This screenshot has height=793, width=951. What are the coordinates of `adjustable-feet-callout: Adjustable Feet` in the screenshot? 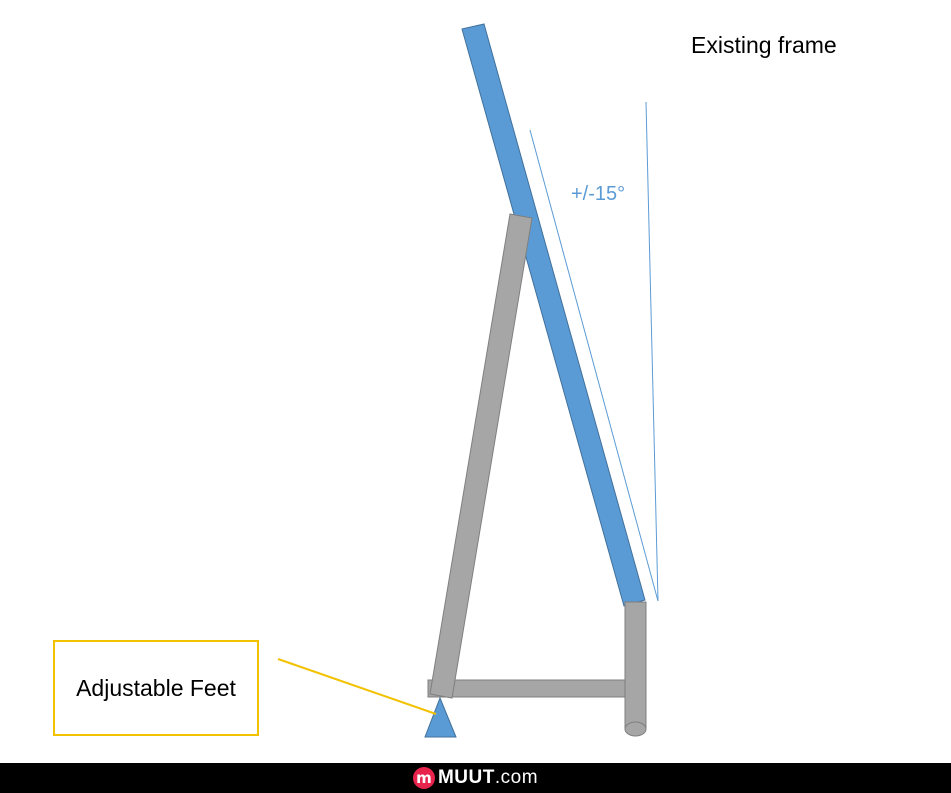 It's located at (156, 688).